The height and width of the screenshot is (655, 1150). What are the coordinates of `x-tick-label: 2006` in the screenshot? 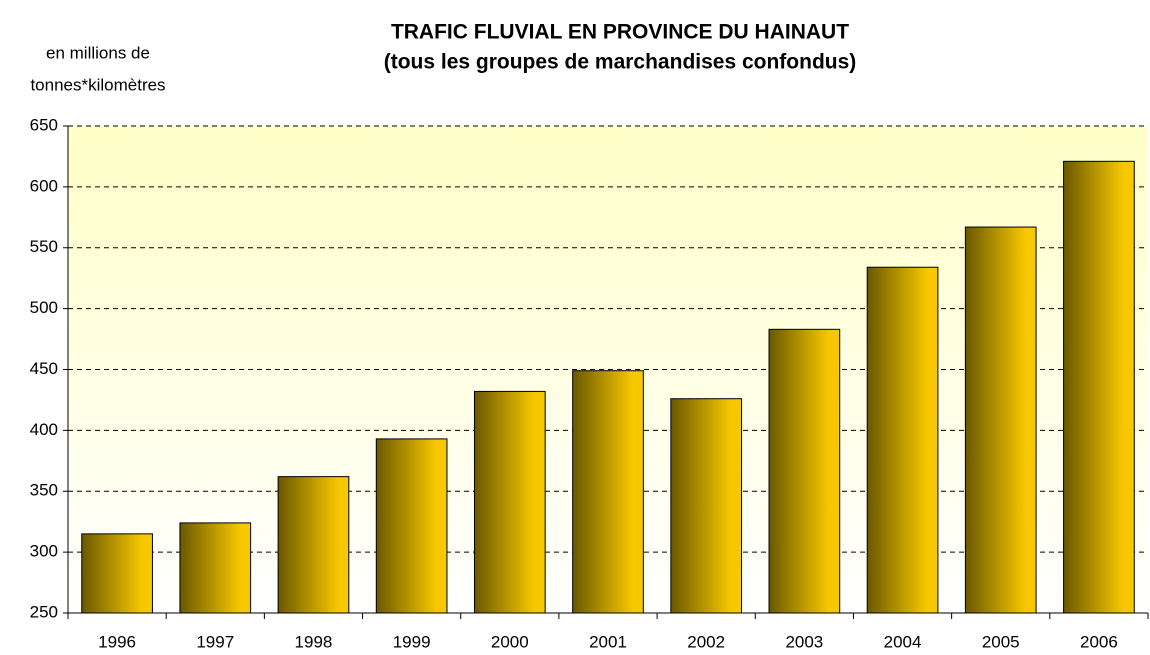 It's located at (1099, 641).